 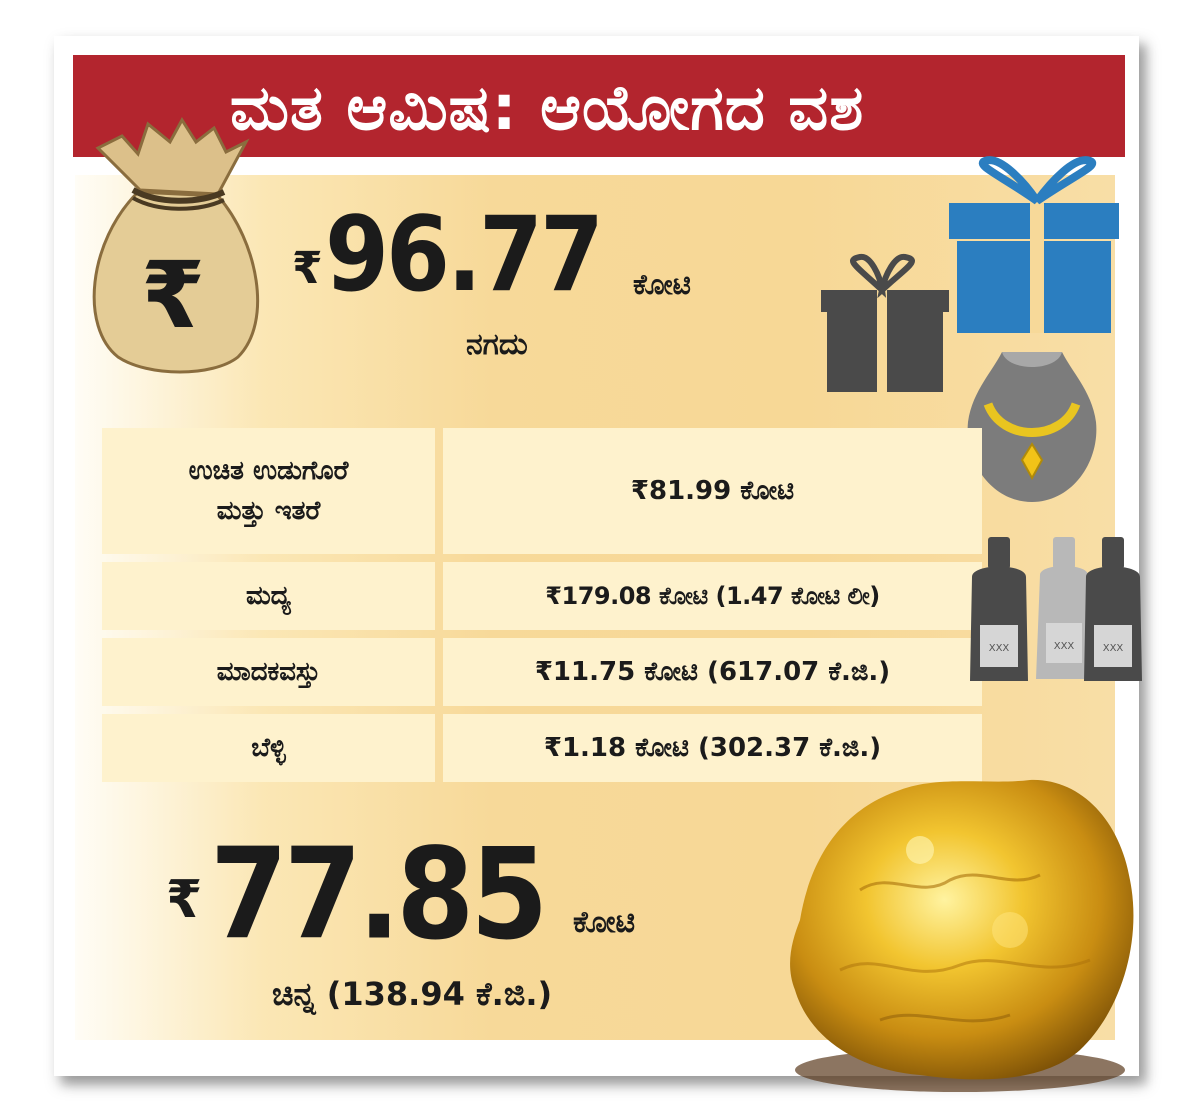 I want to click on cash-amount: 96.77, so click(x=464, y=255).